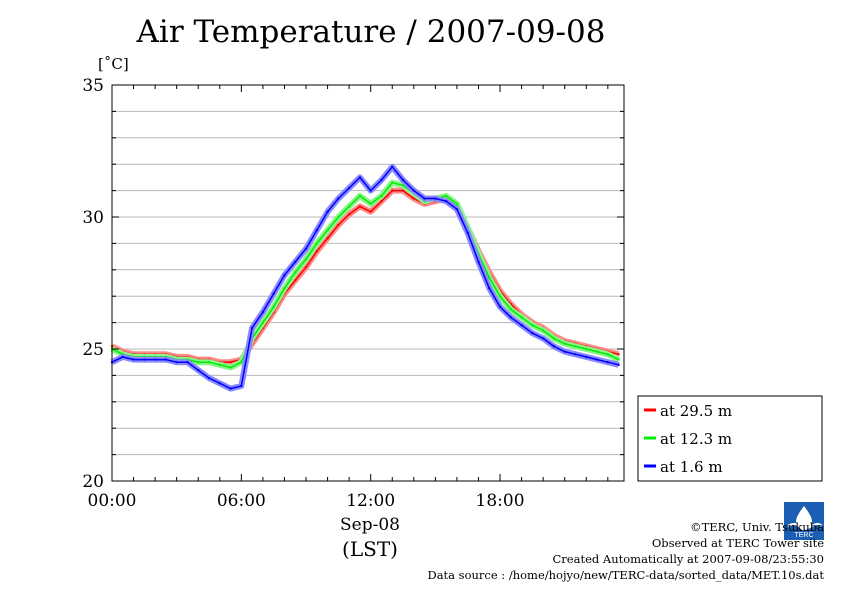  I want to click on legend-label: at 12.3 m, so click(696, 439).